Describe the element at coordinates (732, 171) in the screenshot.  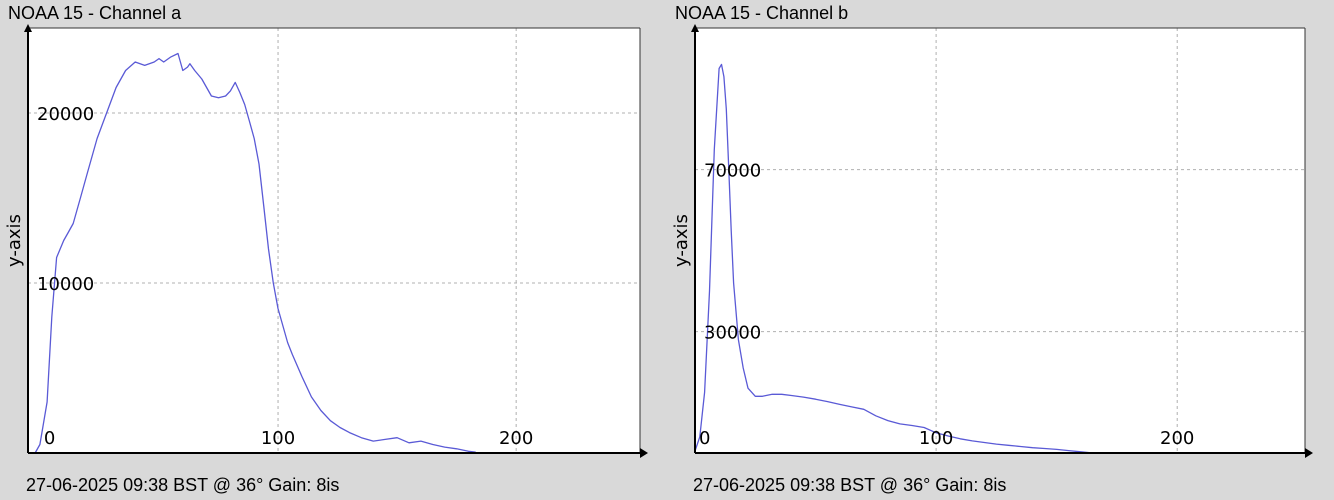
I see `y-tick-label: 70000` at that location.